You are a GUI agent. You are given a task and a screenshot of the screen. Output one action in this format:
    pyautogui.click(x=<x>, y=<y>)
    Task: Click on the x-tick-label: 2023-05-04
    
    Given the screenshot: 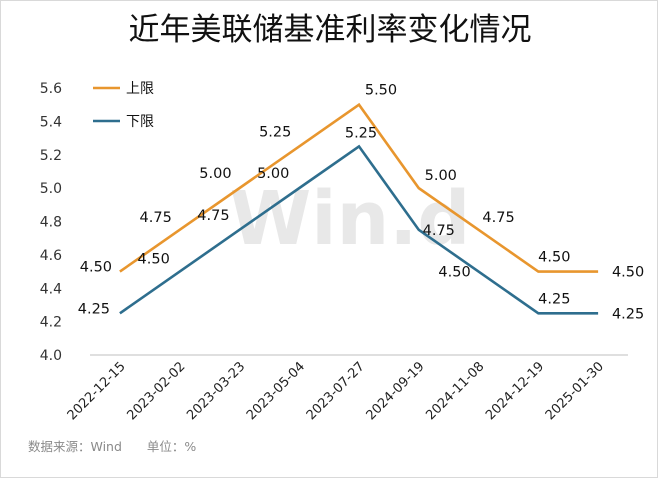 What is the action you would take?
    pyautogui.click(x=276, y=391)
    